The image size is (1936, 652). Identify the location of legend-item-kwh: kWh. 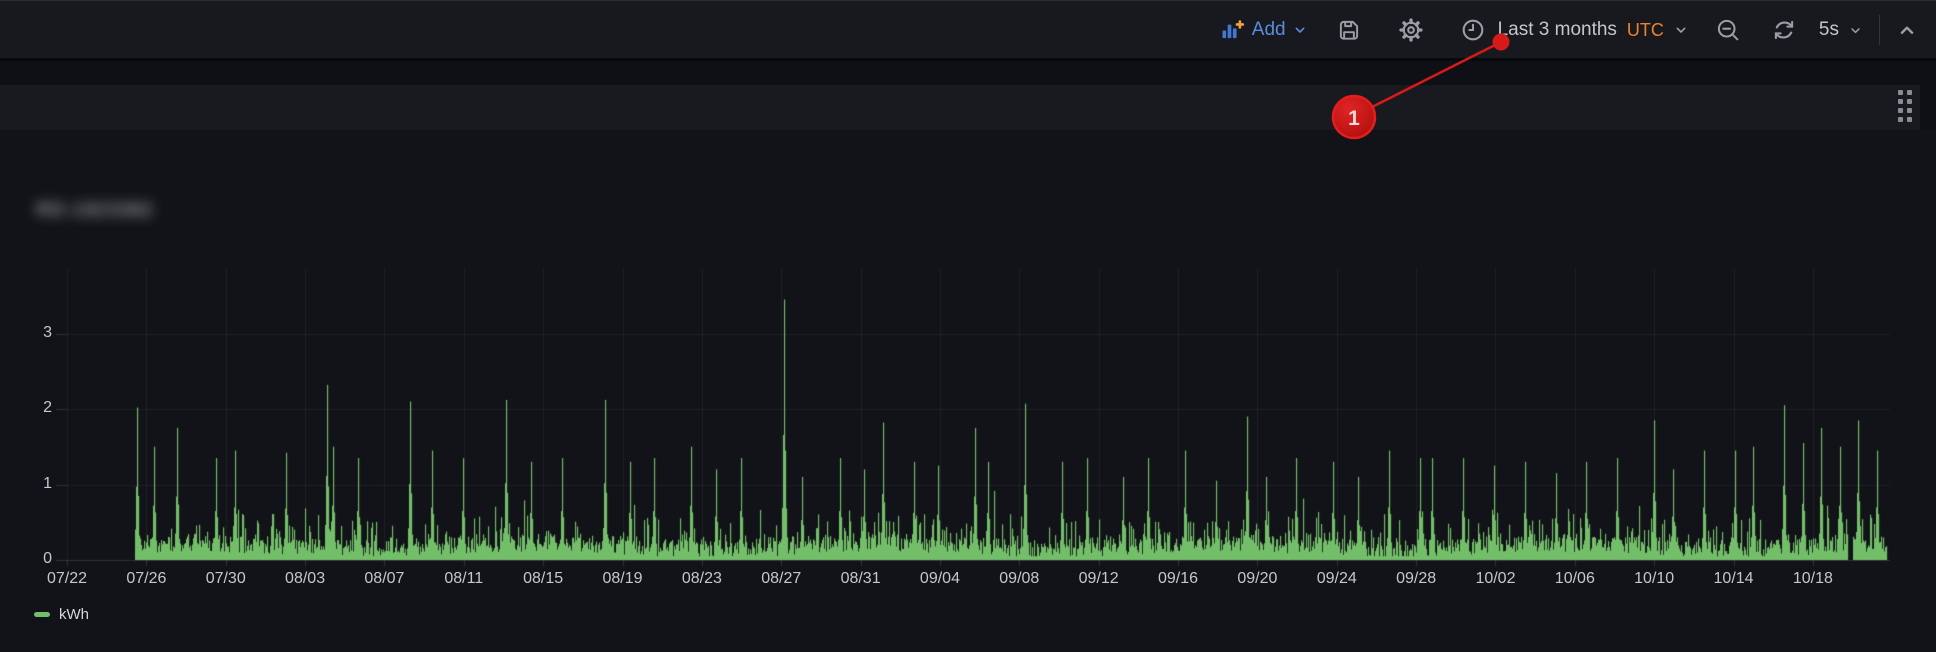
(61, 614).